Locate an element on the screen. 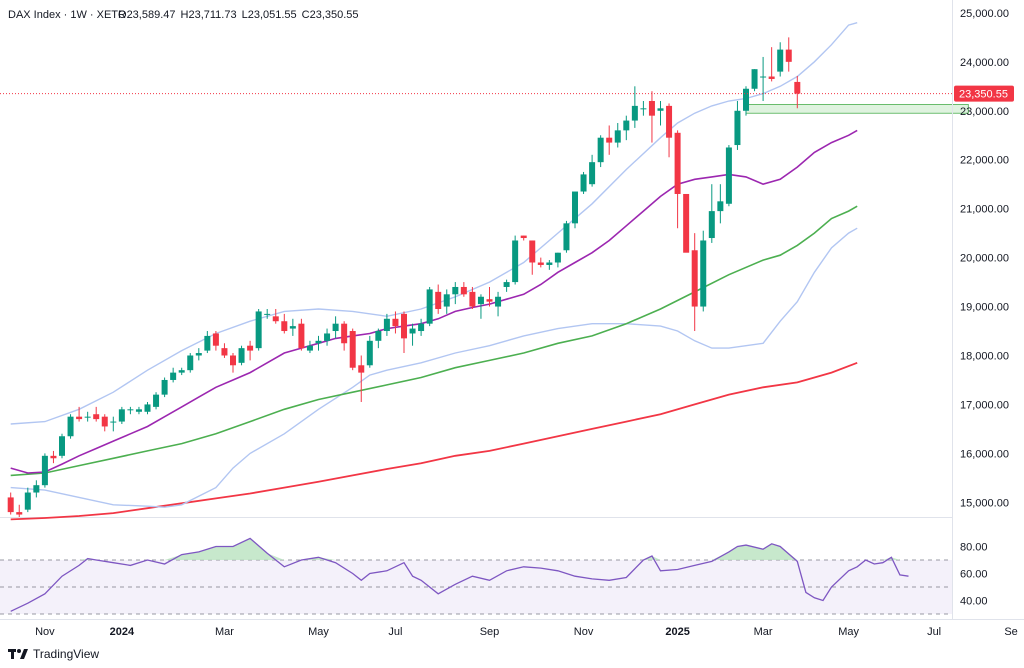 This screenshot has height=668, width=1024. rsi-pane is located at coordinates (476, 576).